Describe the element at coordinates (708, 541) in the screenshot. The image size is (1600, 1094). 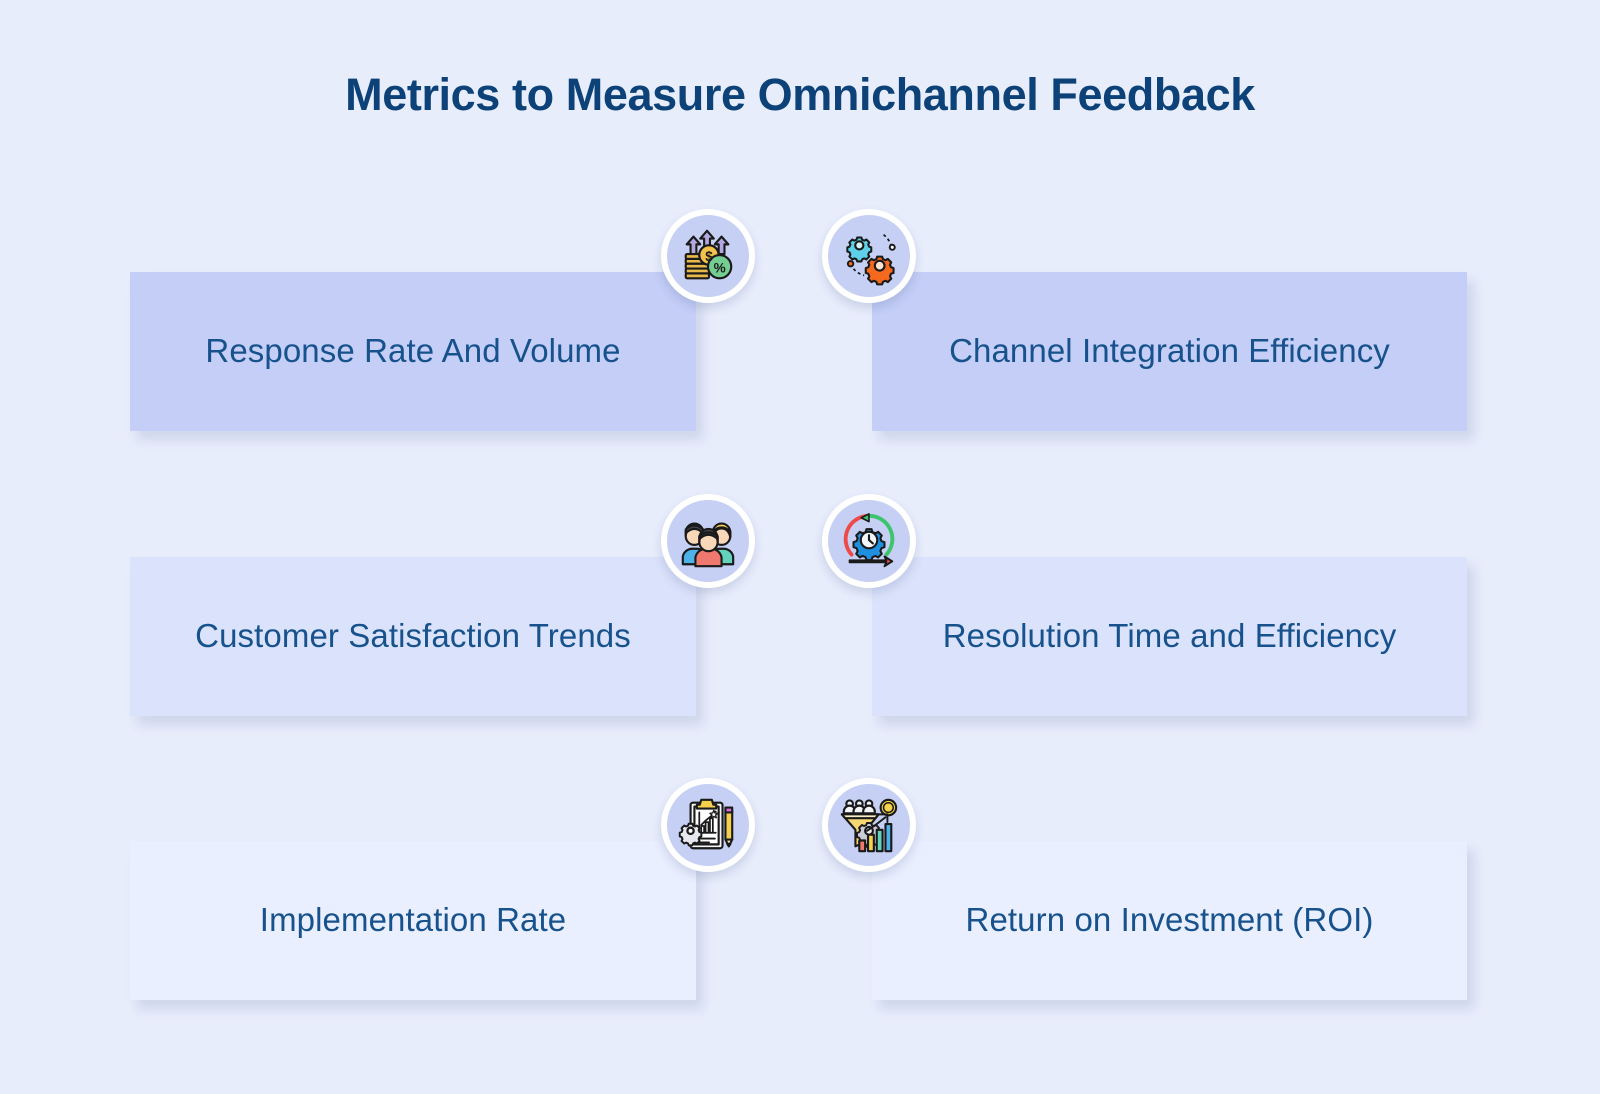
I see `people-group-icon` at that location.